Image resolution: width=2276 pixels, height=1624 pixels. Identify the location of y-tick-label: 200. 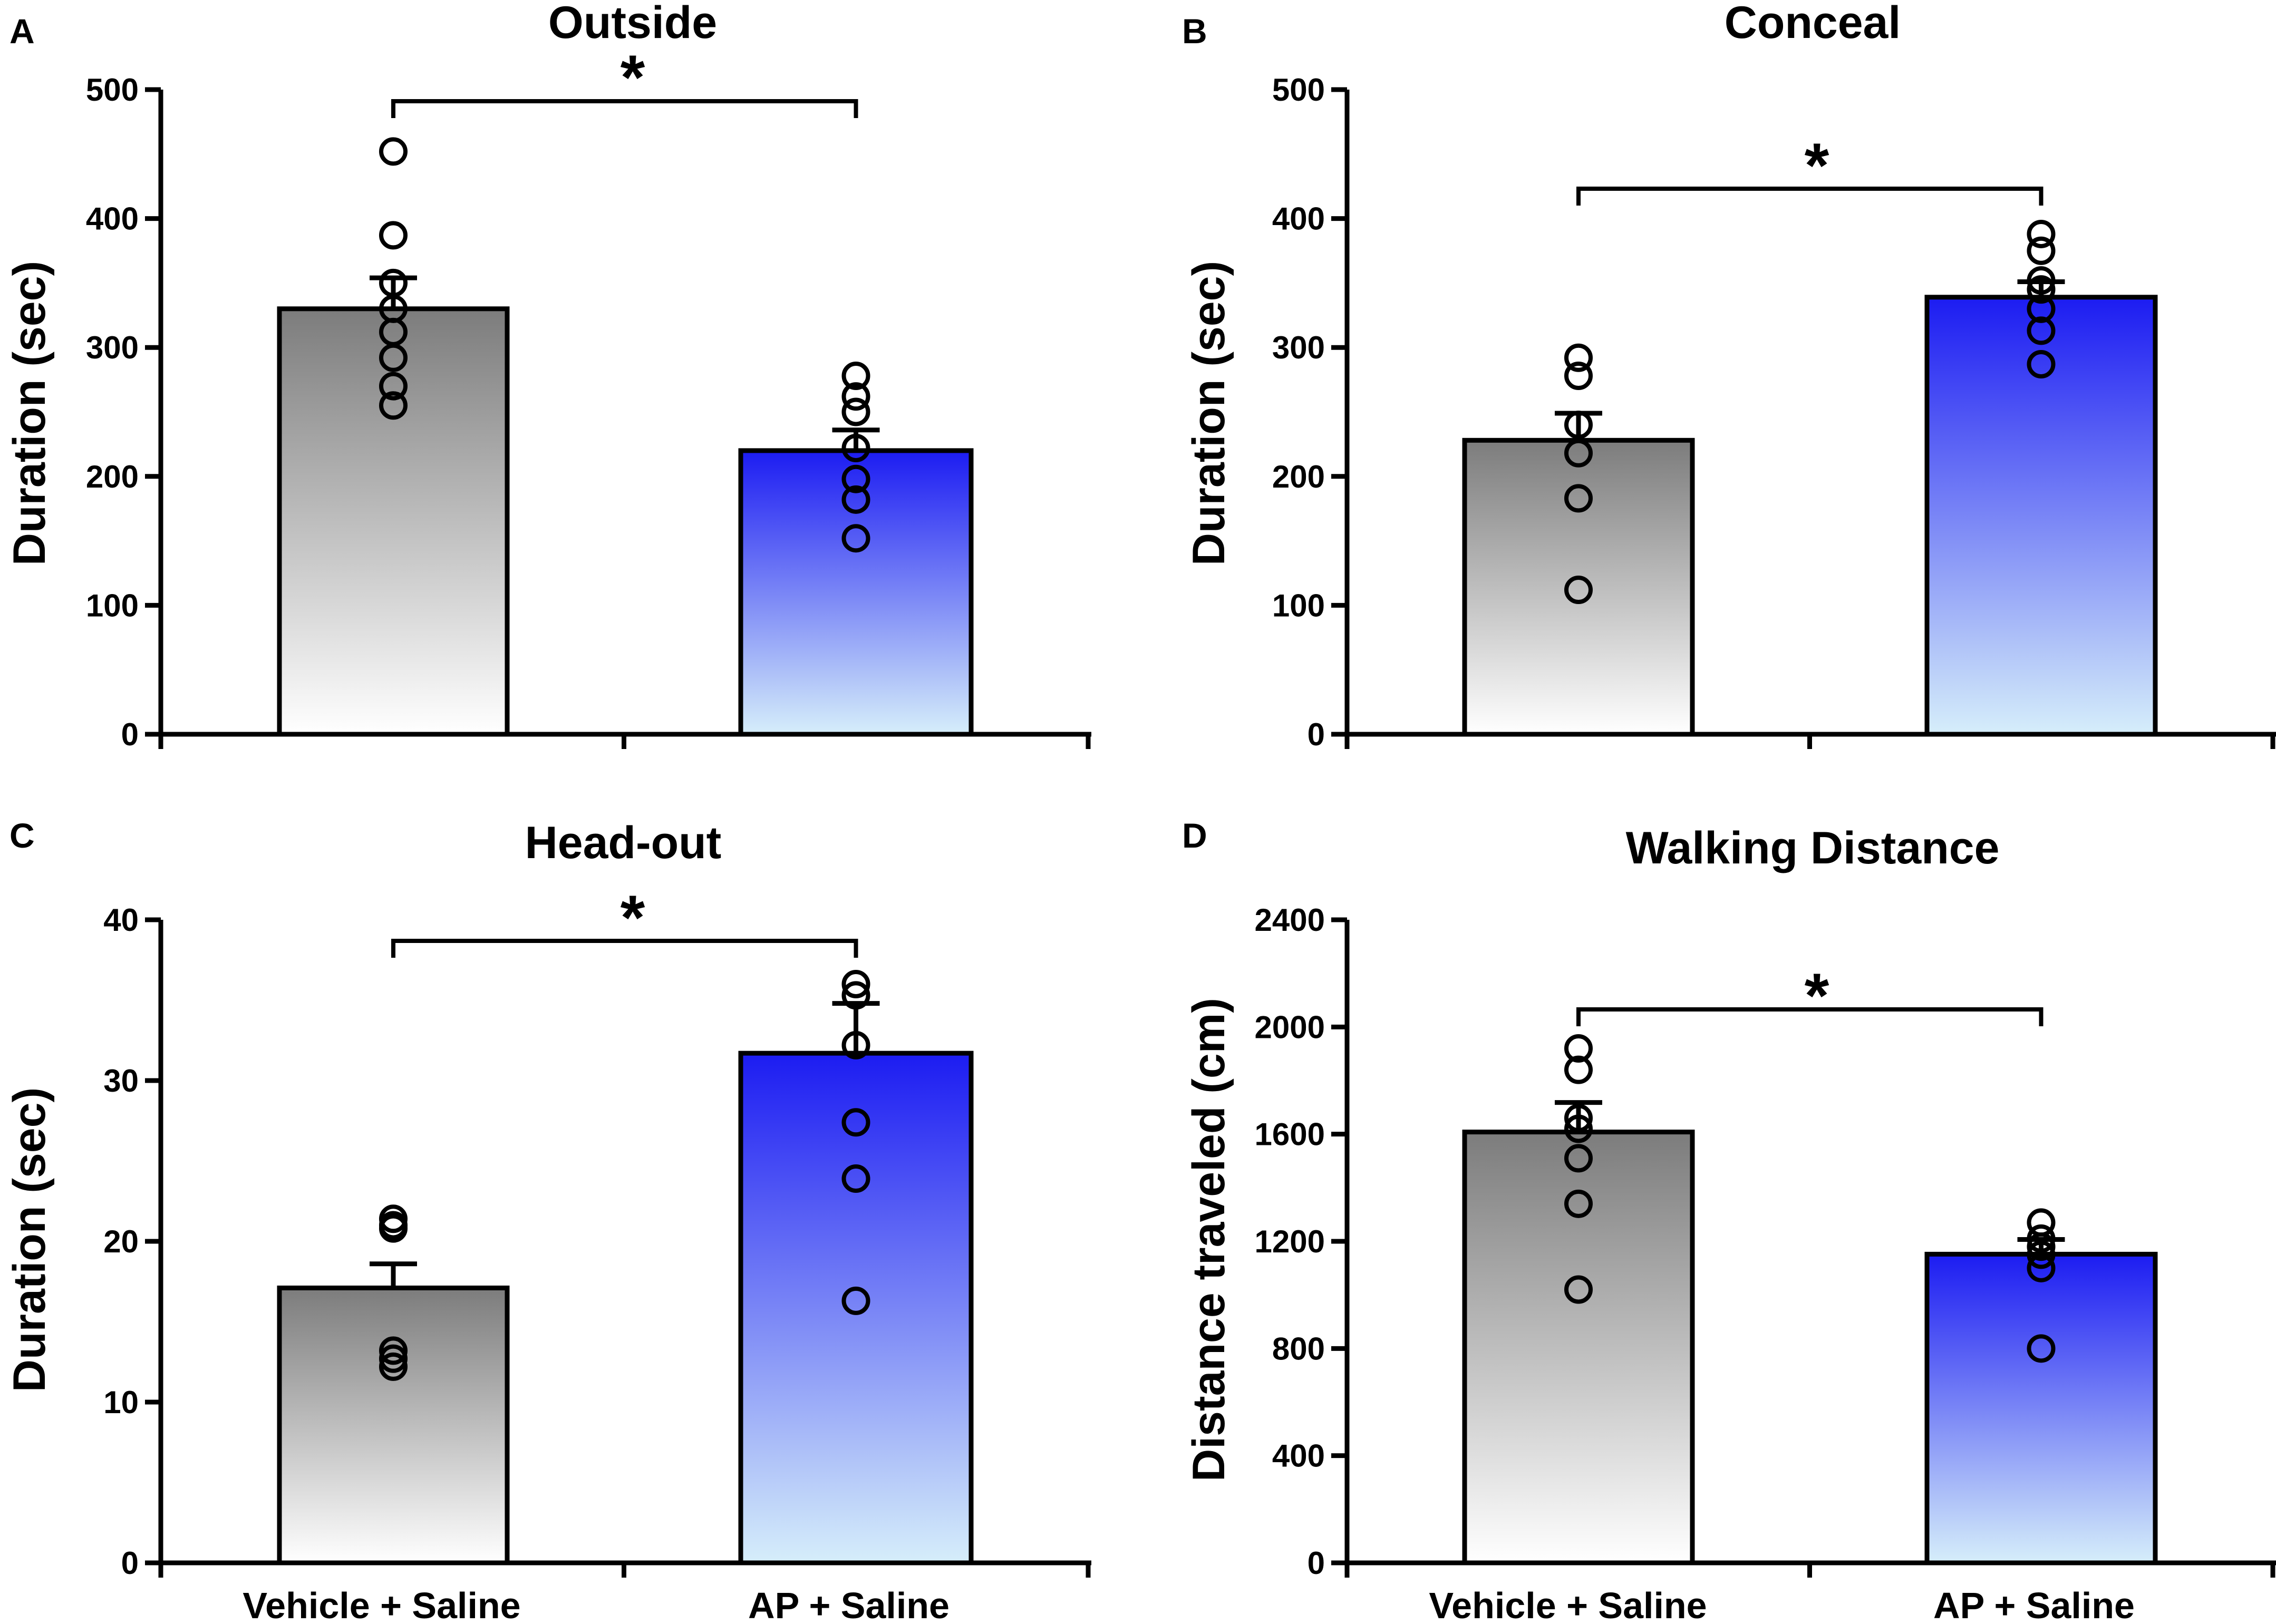
(112, 476).